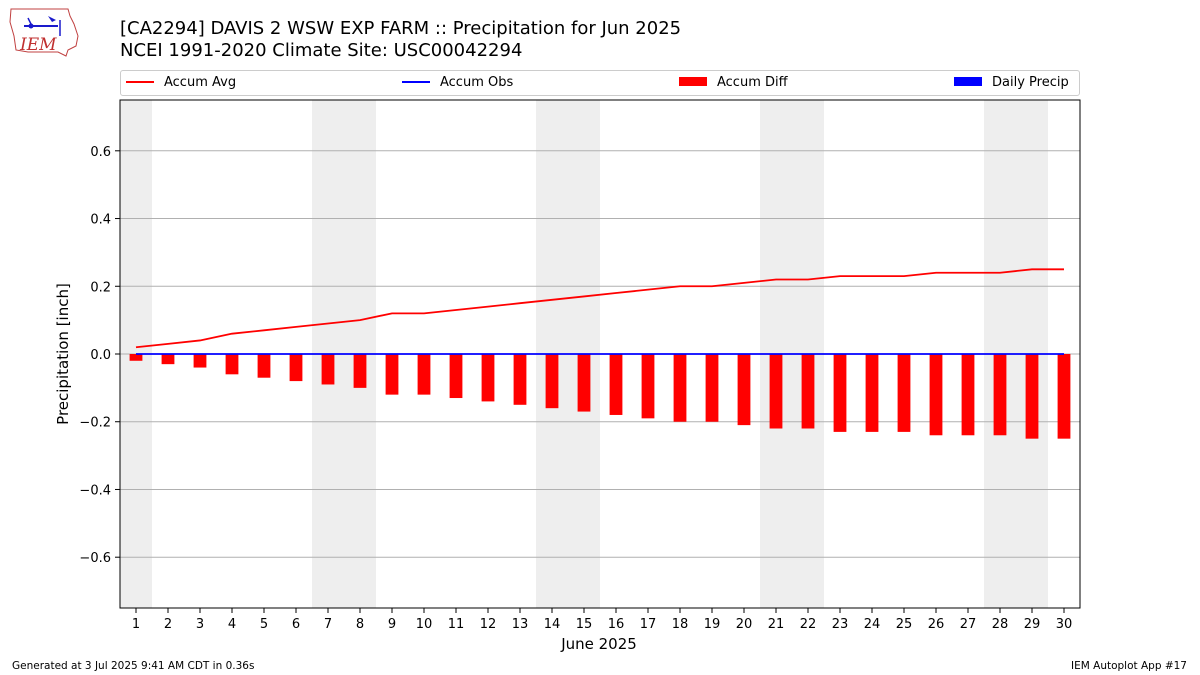  What do you see at coordinates (616, 624) in the screenshot?
I see `x-tick-label-16: 16` at bounding box center [616, 624].